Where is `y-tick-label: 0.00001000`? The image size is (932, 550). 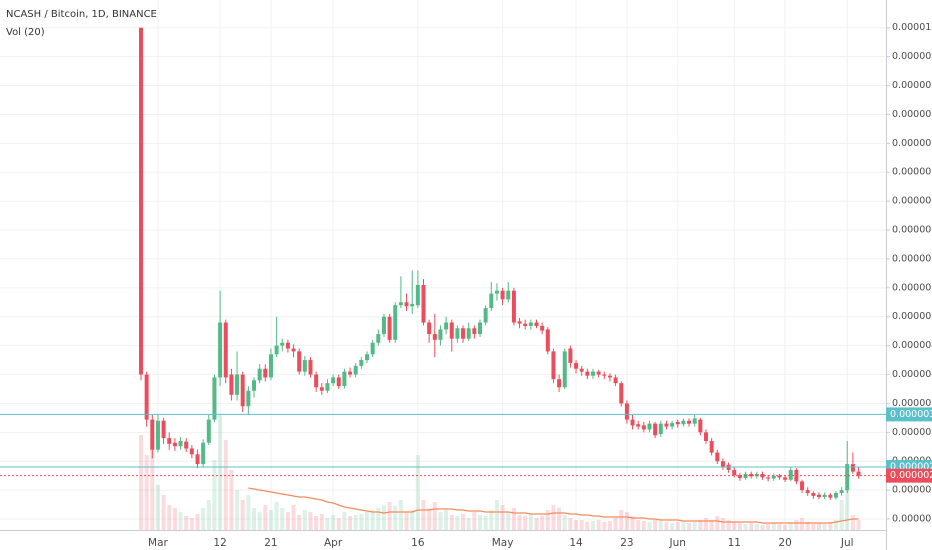 y-tick-label: 0.00001000 is located at coordinates (912, 27).